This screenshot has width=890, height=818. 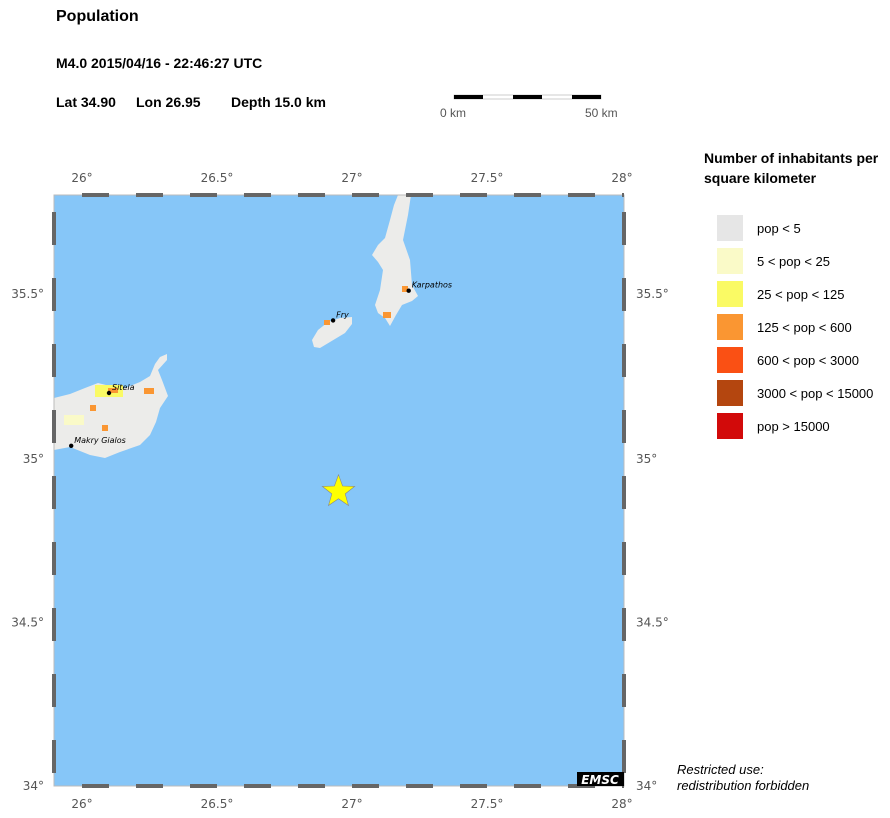 I want to click on epicenter-star-icon, so click(x=338, y=490).